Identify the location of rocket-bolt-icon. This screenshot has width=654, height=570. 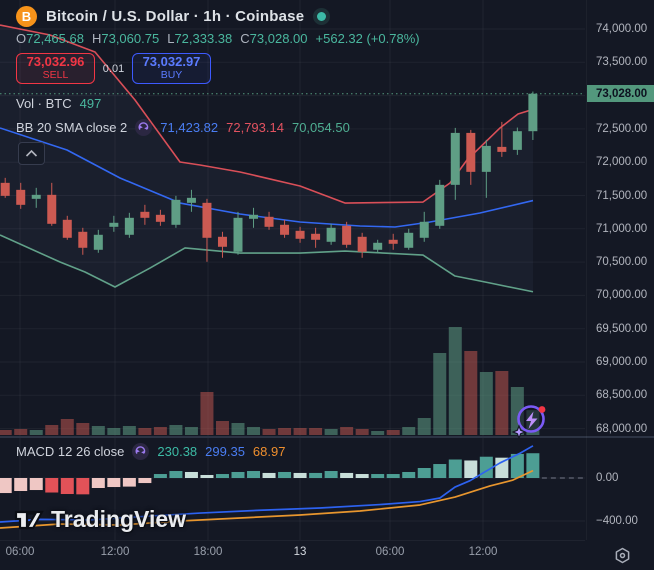
(528, 422).